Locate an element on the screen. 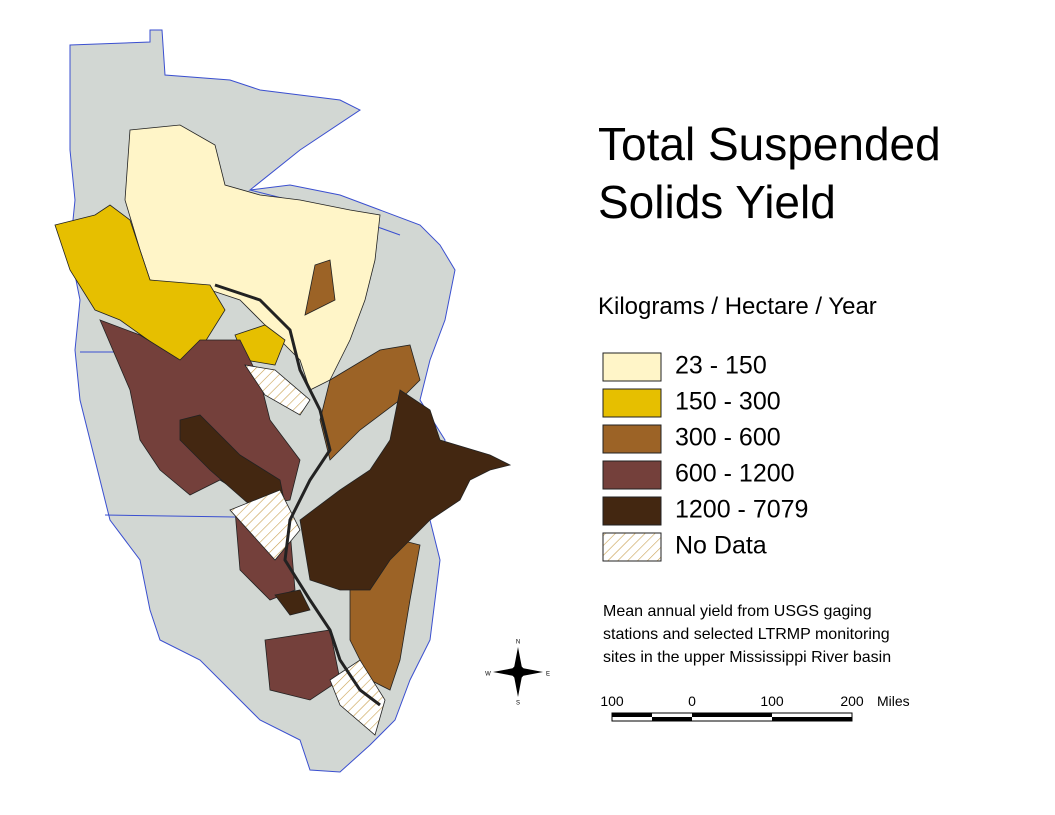 The height and width of the screenshot is (815, 1055). scale-bar: 100 0 100 200 Miles is located at coordinates (755, 707).